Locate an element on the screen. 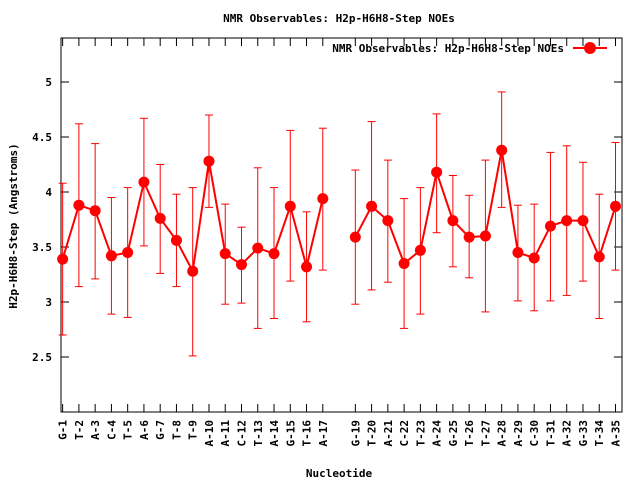 The height and width of the screenshot is (480, 640). x-tick-label: C-22 is located at coordinates (404, 433).